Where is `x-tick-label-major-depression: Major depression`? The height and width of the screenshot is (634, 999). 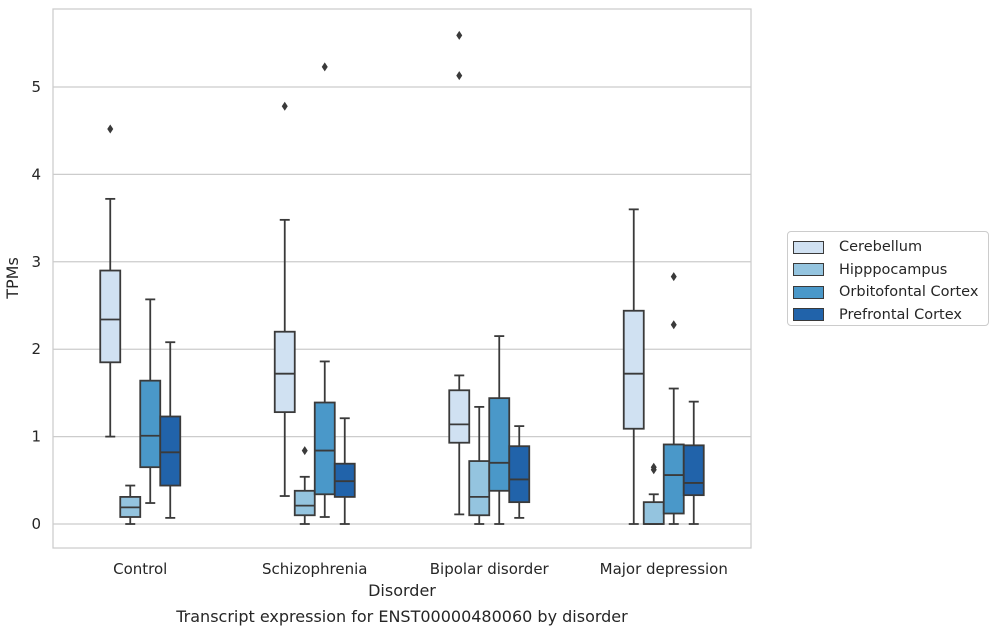 x-tick-label-major-depression: Major depression is located at coordinates (664, 569).